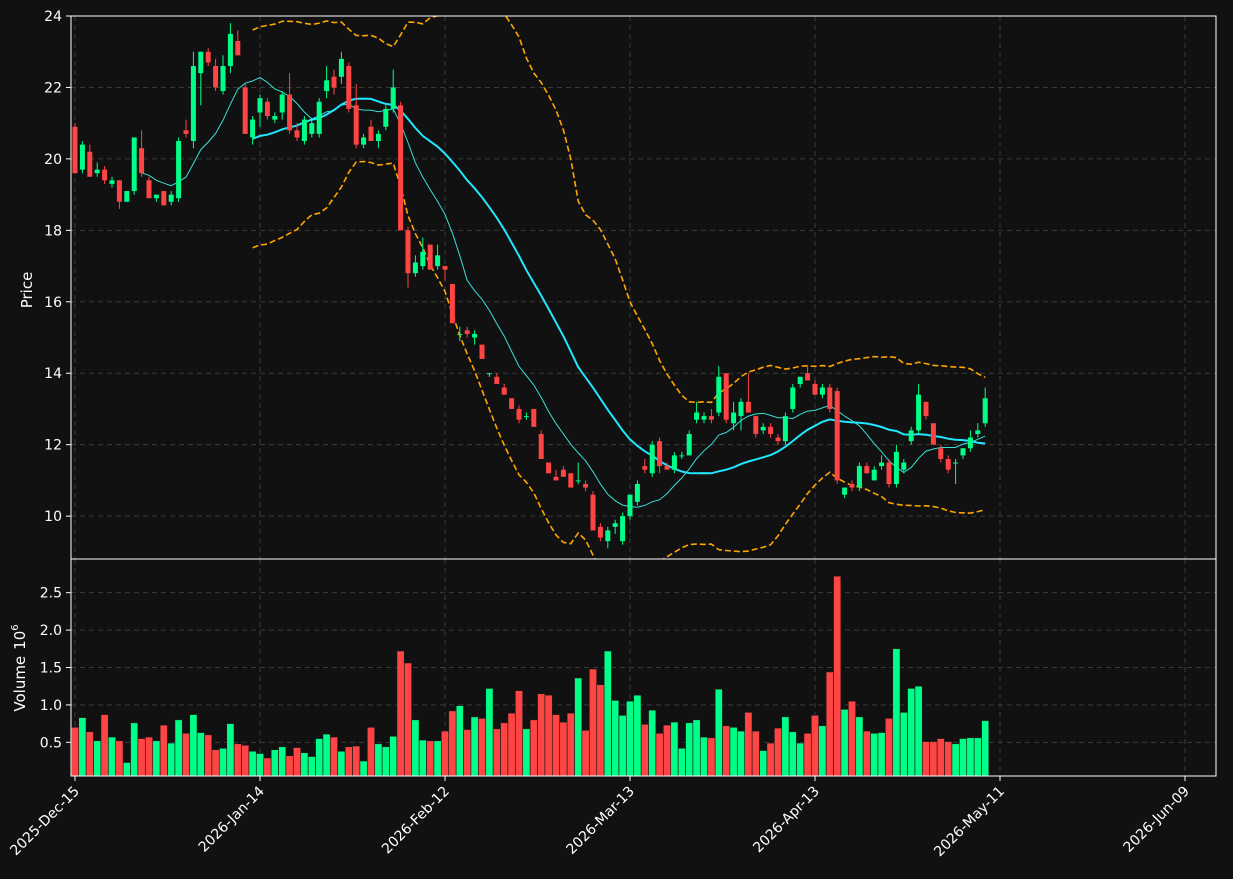 Image resolution: width=1233 pixels, height=879 pixels. What do you see at coordinates (53, 231) in the screenshot?
I see `price-tick-label: 18` at bounding box center [53, 231].